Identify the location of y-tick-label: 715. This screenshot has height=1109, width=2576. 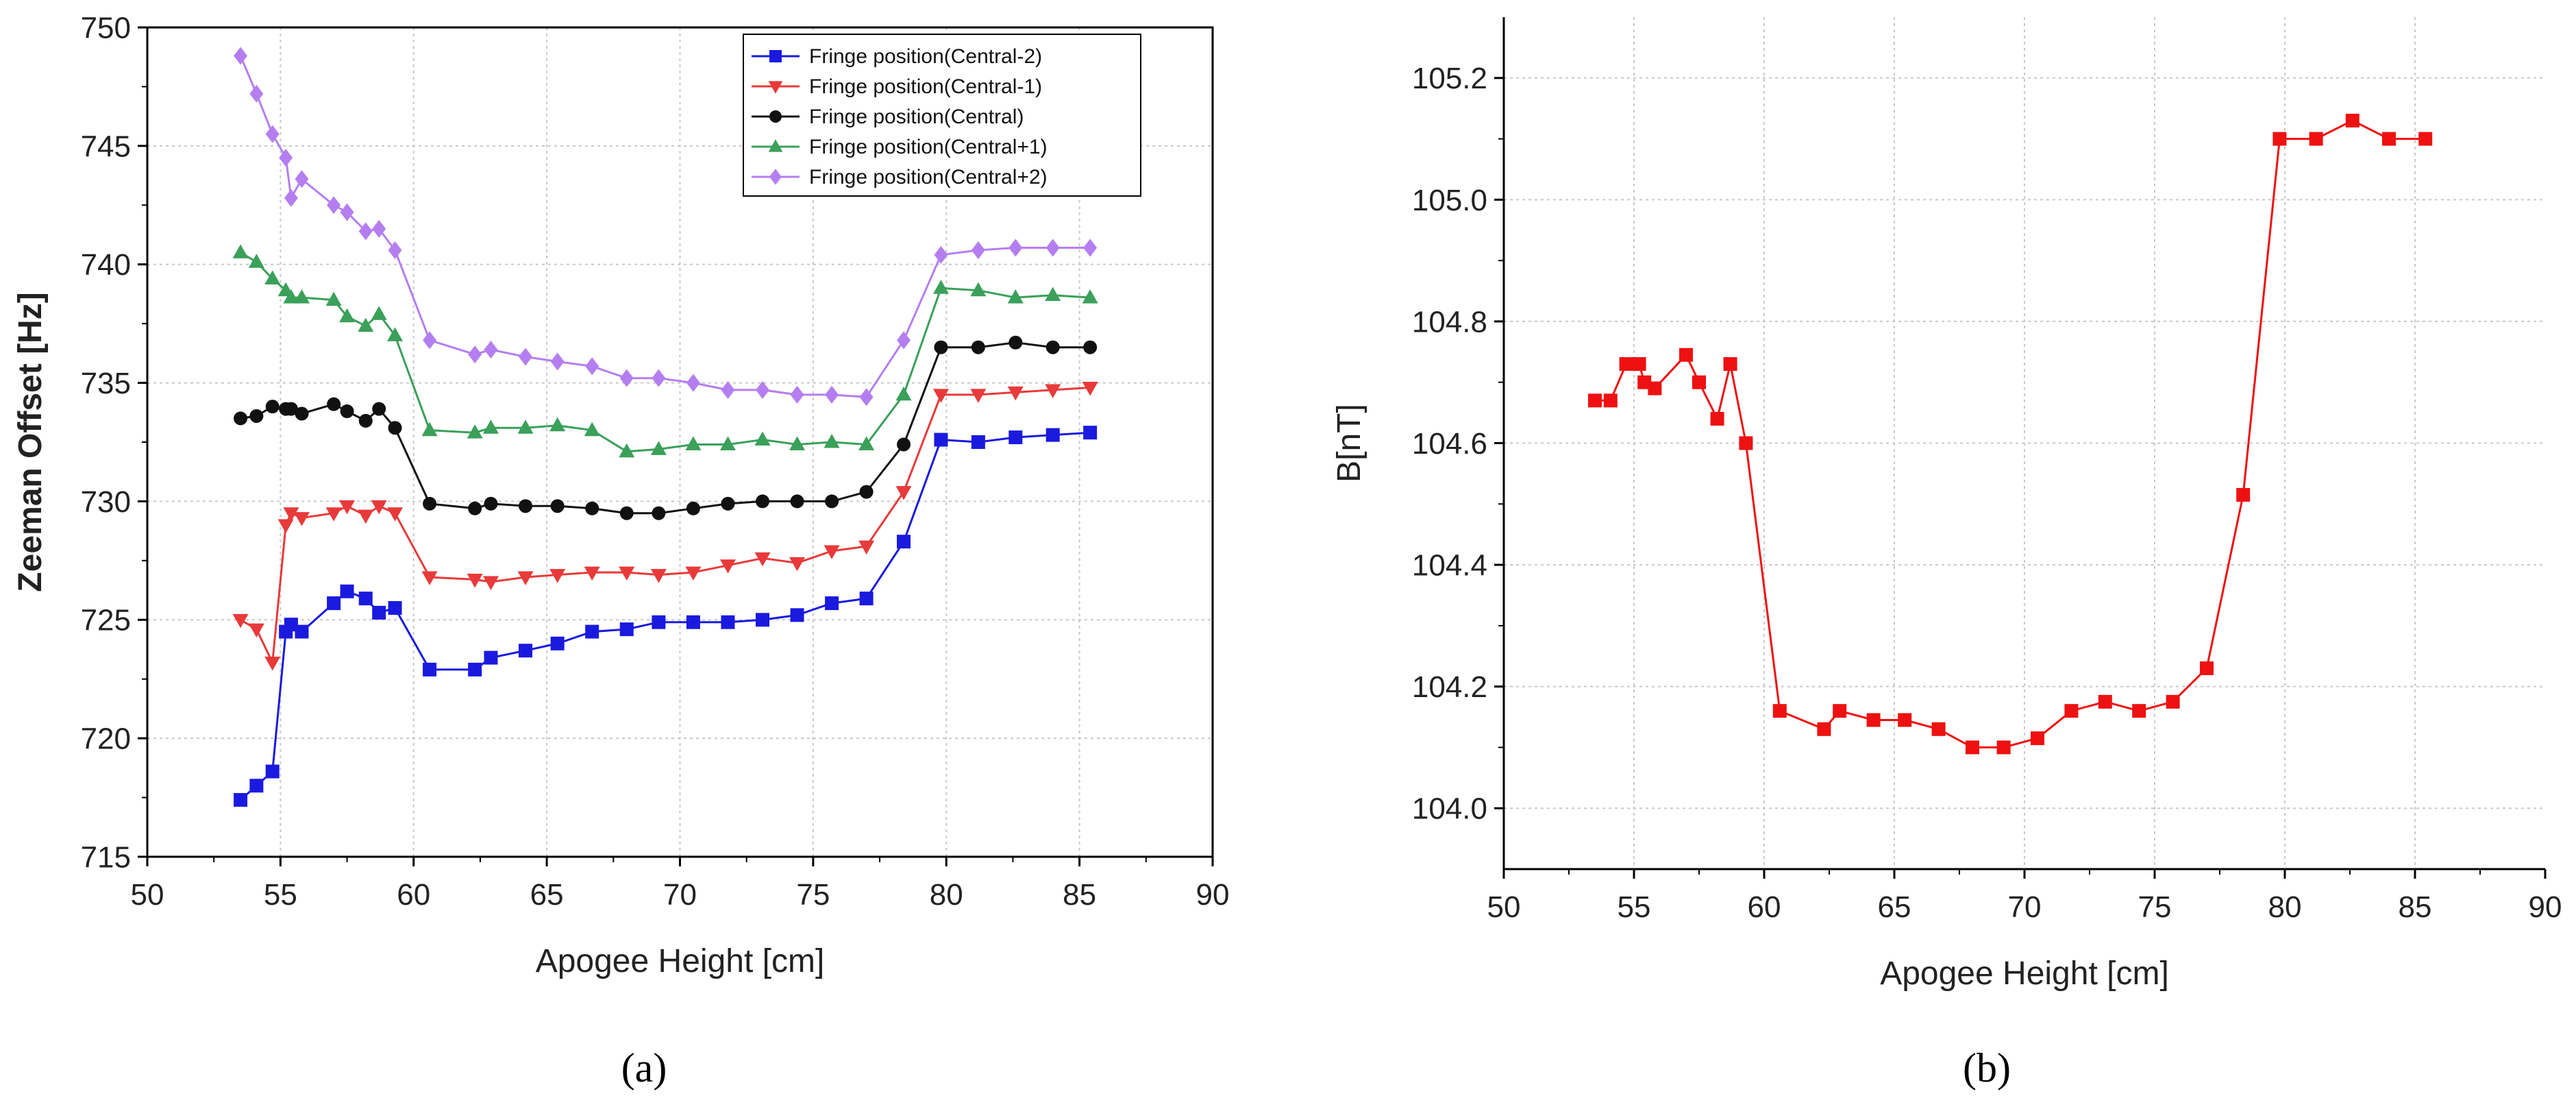
(106, 857).